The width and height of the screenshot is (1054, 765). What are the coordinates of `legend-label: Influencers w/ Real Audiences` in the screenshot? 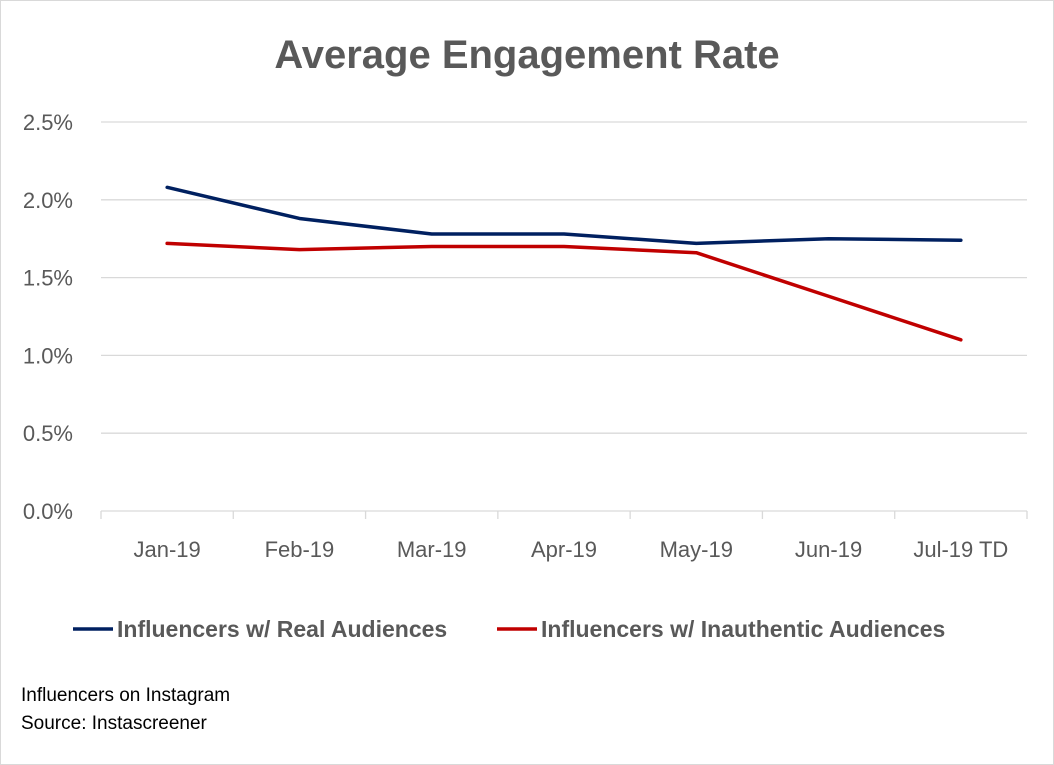 It's located at (282, 629).